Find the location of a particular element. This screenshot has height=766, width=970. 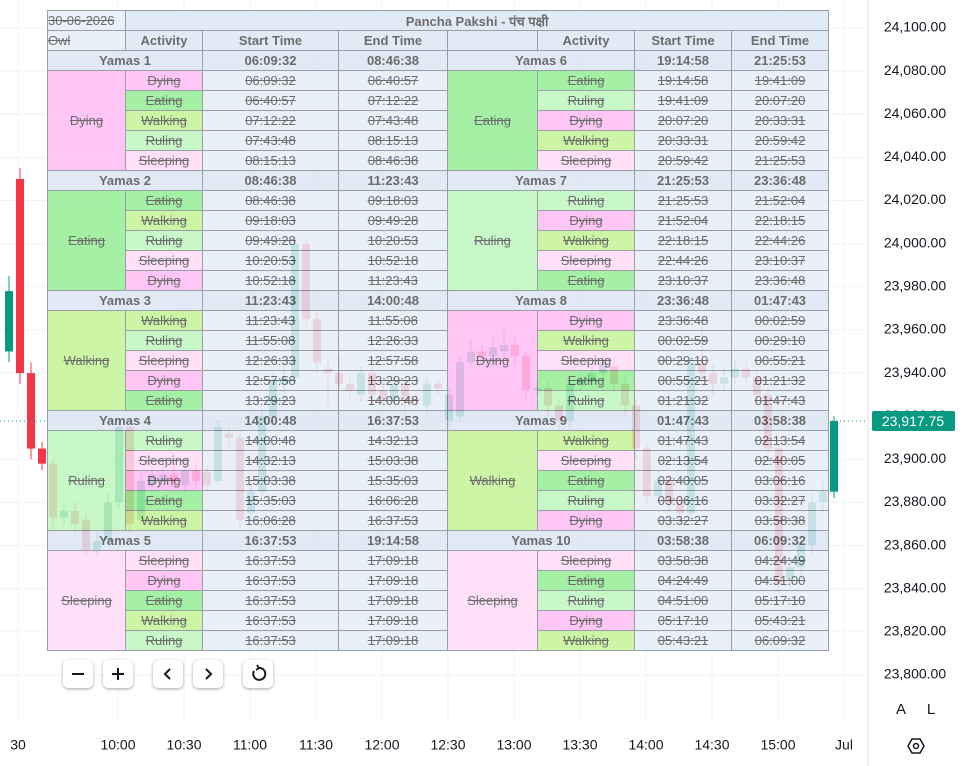

start-time: 12:26:33 is located at coordinates (270, 360).